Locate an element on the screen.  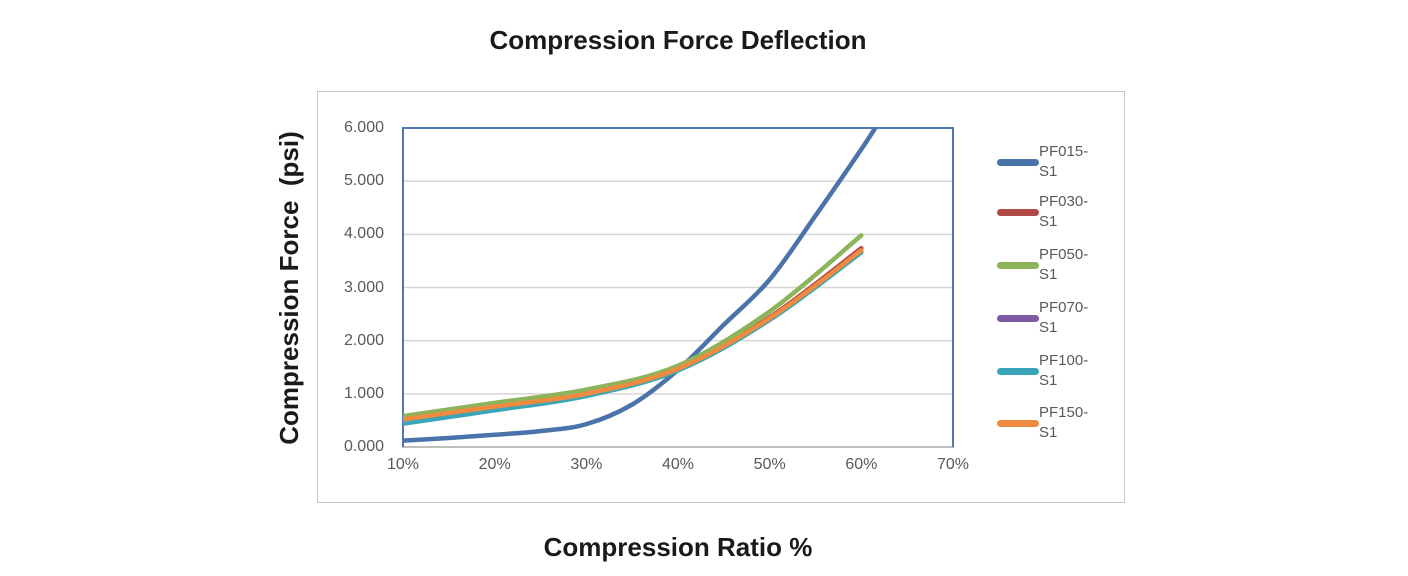
y-tick-label: 4.000 is located at coordinates (363, 234).